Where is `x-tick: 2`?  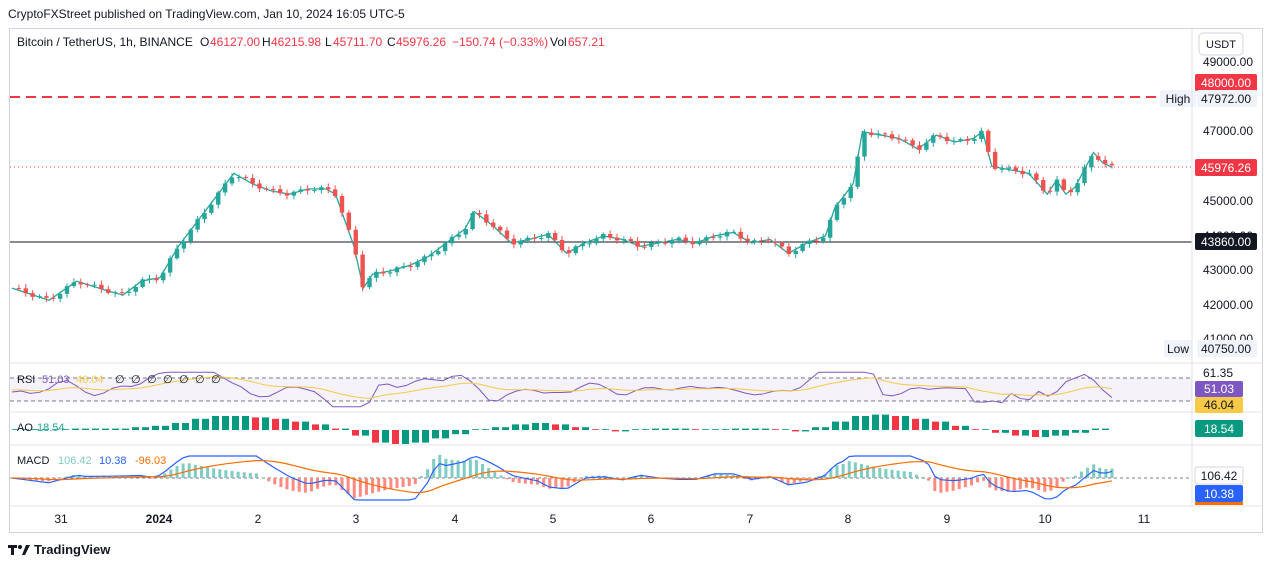
x-tick: 2 is located at coordinates (258, 519).